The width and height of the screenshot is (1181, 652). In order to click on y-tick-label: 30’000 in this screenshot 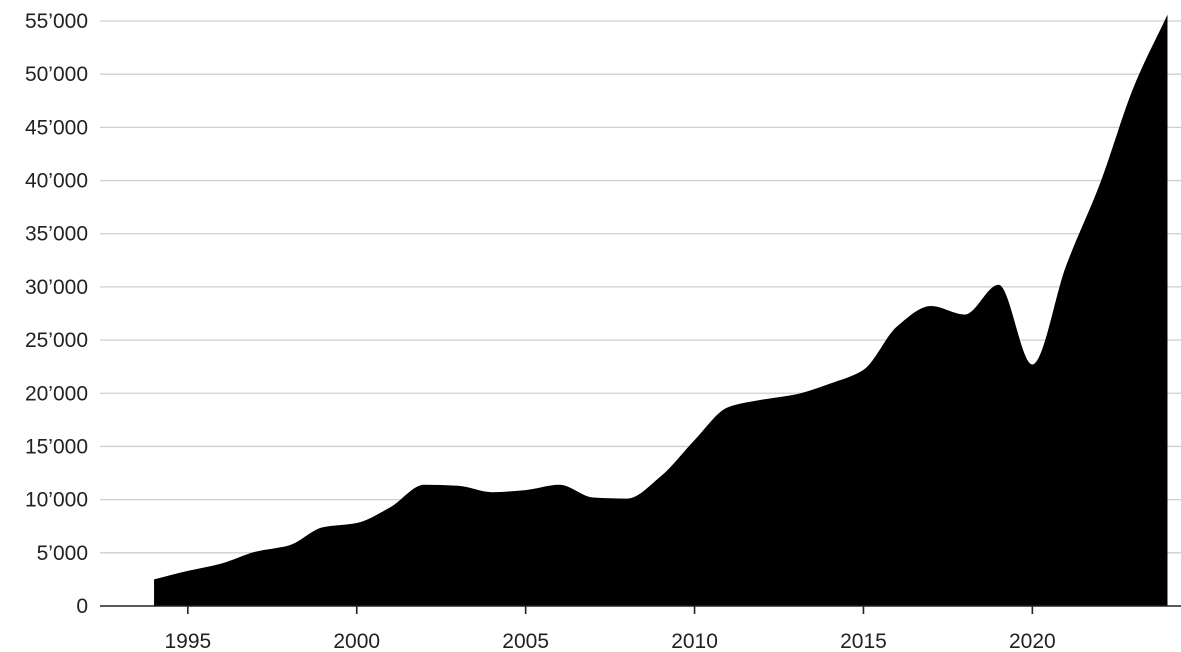, I will do `click(56, 287)`.